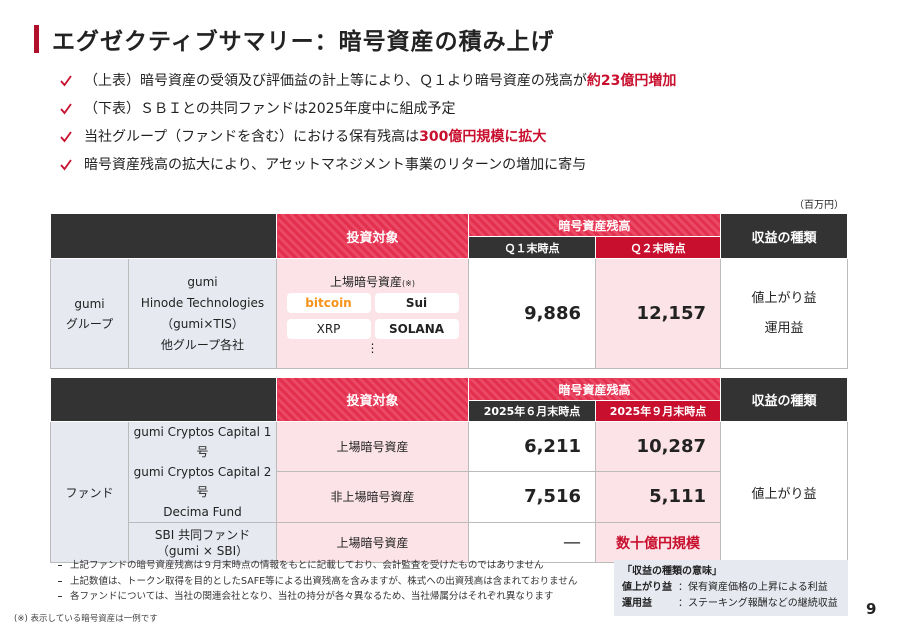  Describe the element at coordinates (631, 81) in the screenshot. I see `emphasis: 約23億円増加` at that location.